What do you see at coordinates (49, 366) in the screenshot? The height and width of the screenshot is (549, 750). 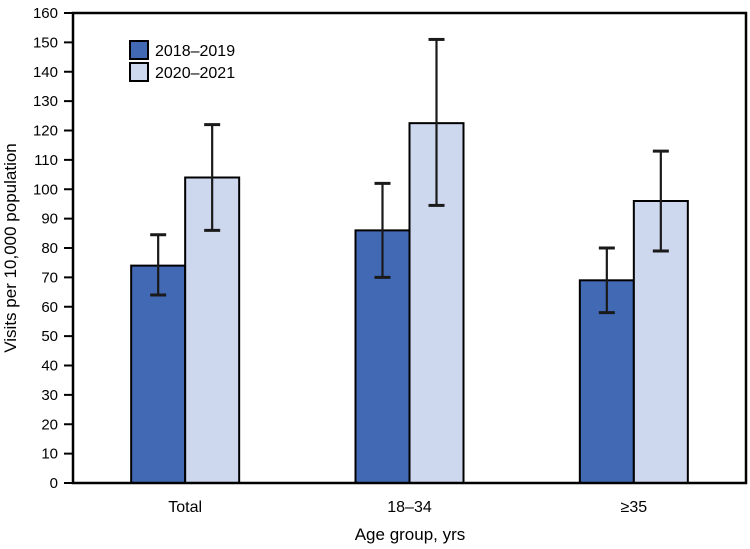 I see `y-tick-label: 40` at bounding box center [49, 366].